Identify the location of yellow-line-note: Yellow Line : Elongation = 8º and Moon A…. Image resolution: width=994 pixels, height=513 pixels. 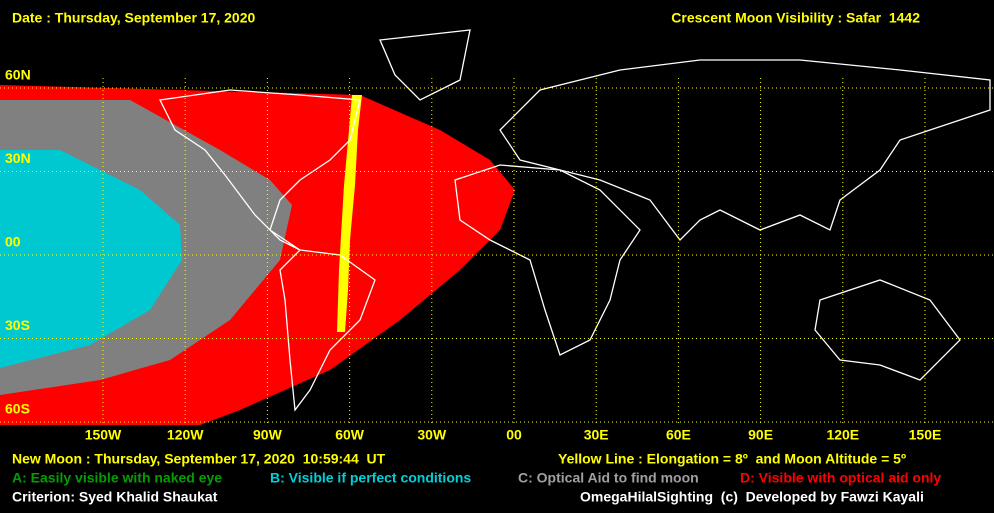
(732, 459).